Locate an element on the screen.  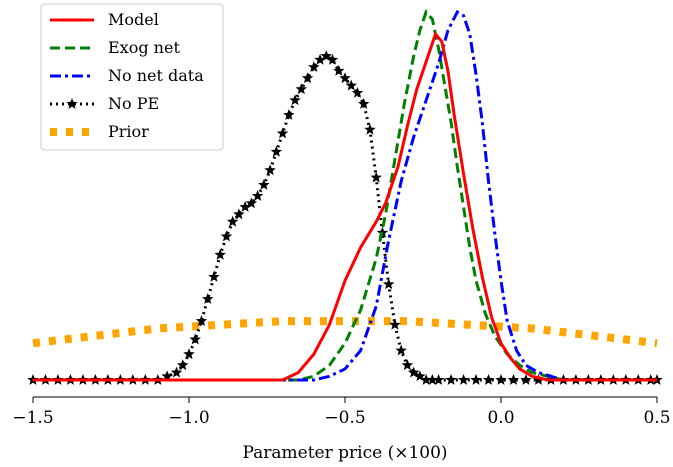
x-axis-label: Parameter price (×100) is located at coordinates (344, 453).